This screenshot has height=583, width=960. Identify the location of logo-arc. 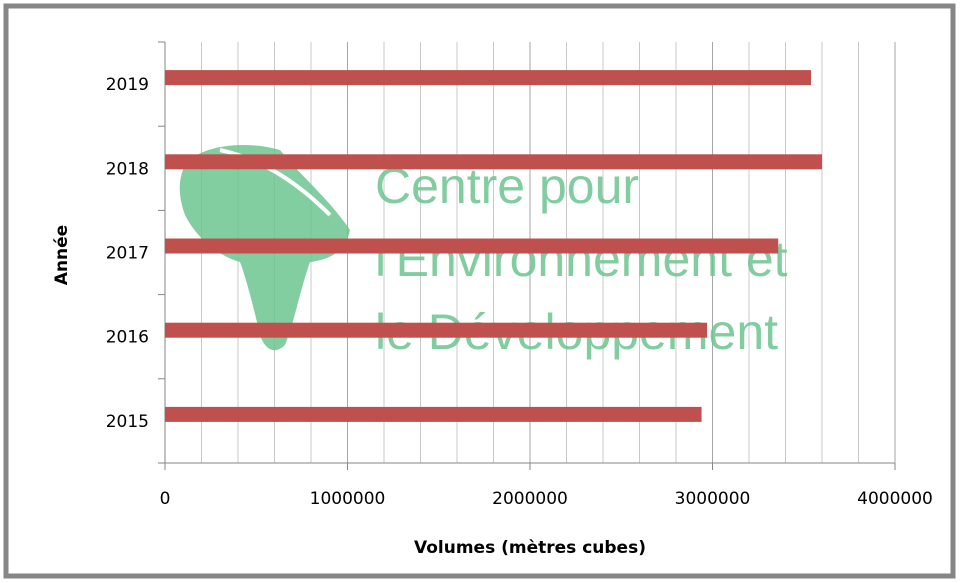
(275, 182).